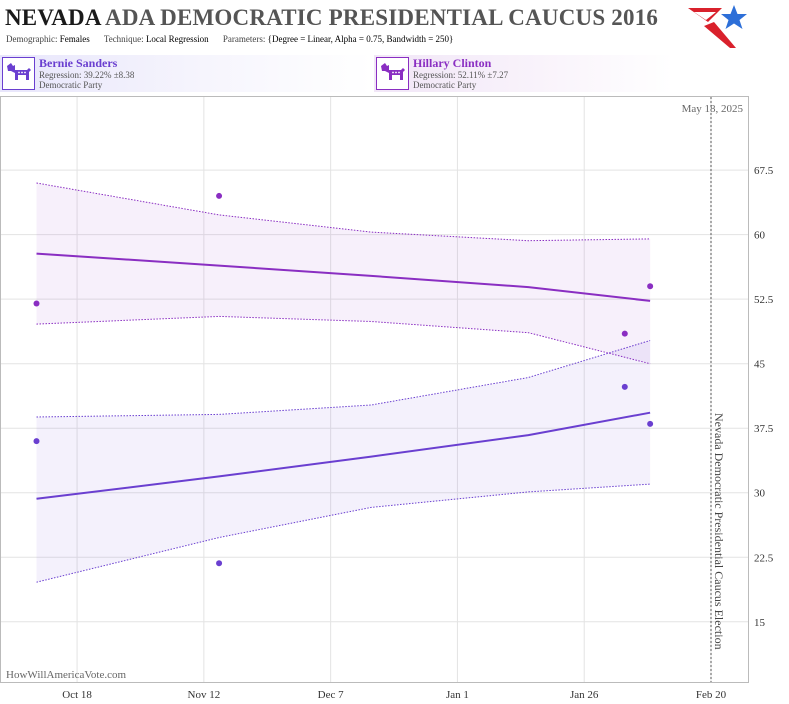  What do you see at coordinates (77, 695) in the screenshot?
I see `x-tick-label: Oct 18` at bounding box center [77, 695].